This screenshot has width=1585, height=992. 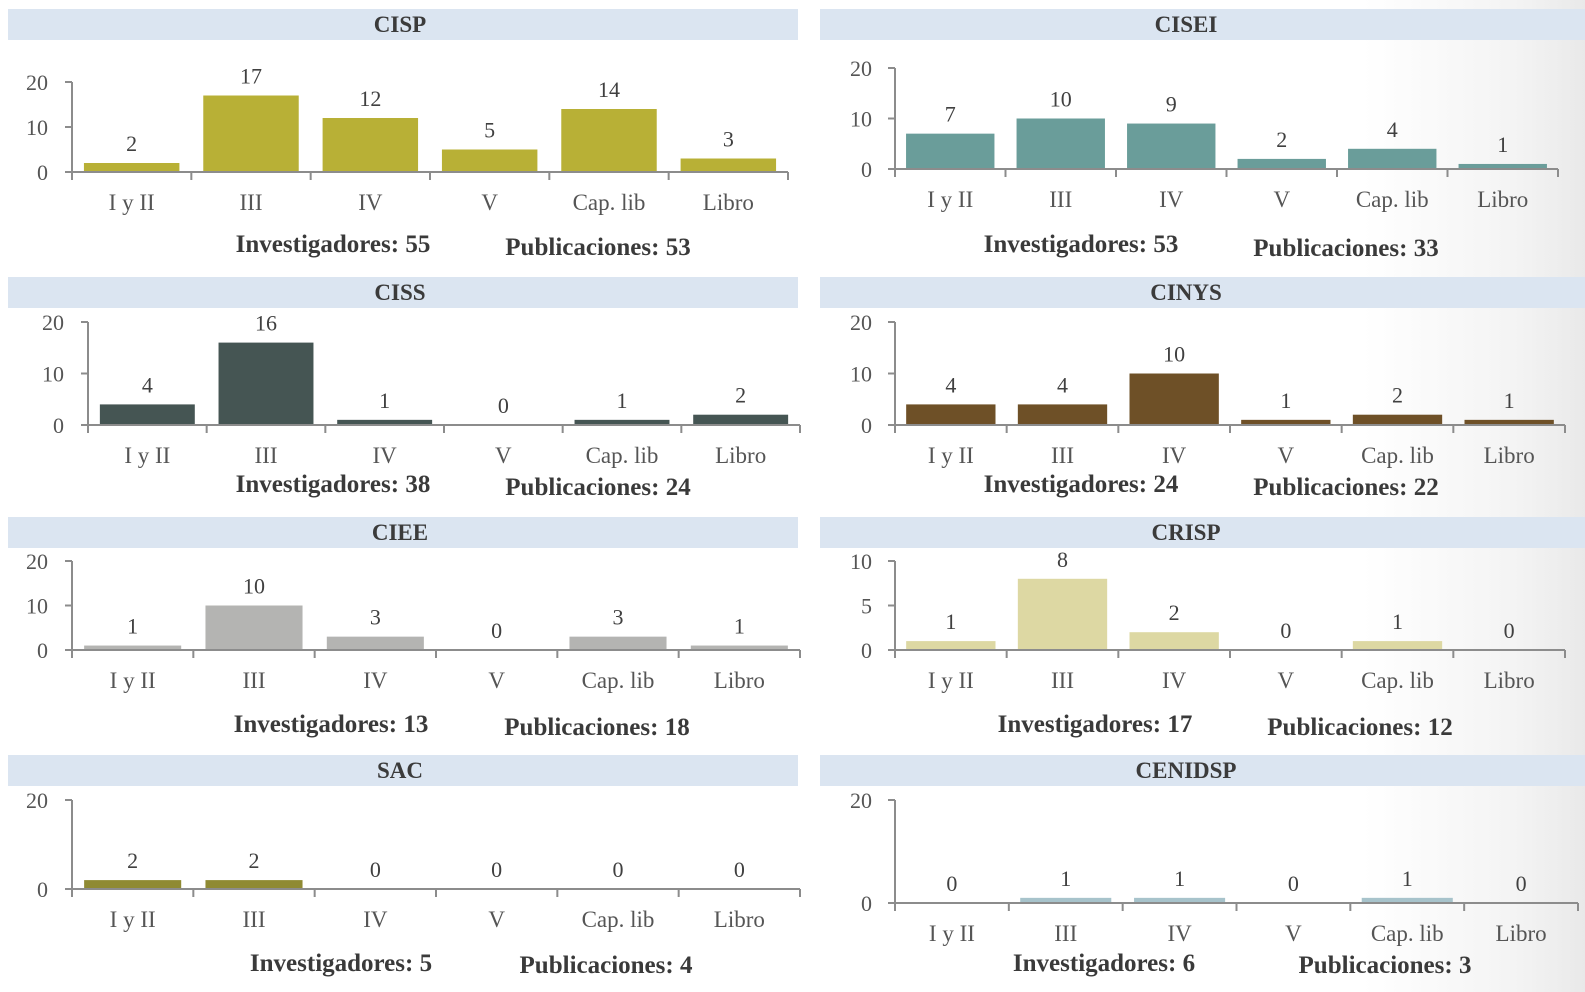 What do you see at coordinates (1186, 770) in the screenshot?
I see `chart-title: CENIDSP` at bounding box center [1186, 770].